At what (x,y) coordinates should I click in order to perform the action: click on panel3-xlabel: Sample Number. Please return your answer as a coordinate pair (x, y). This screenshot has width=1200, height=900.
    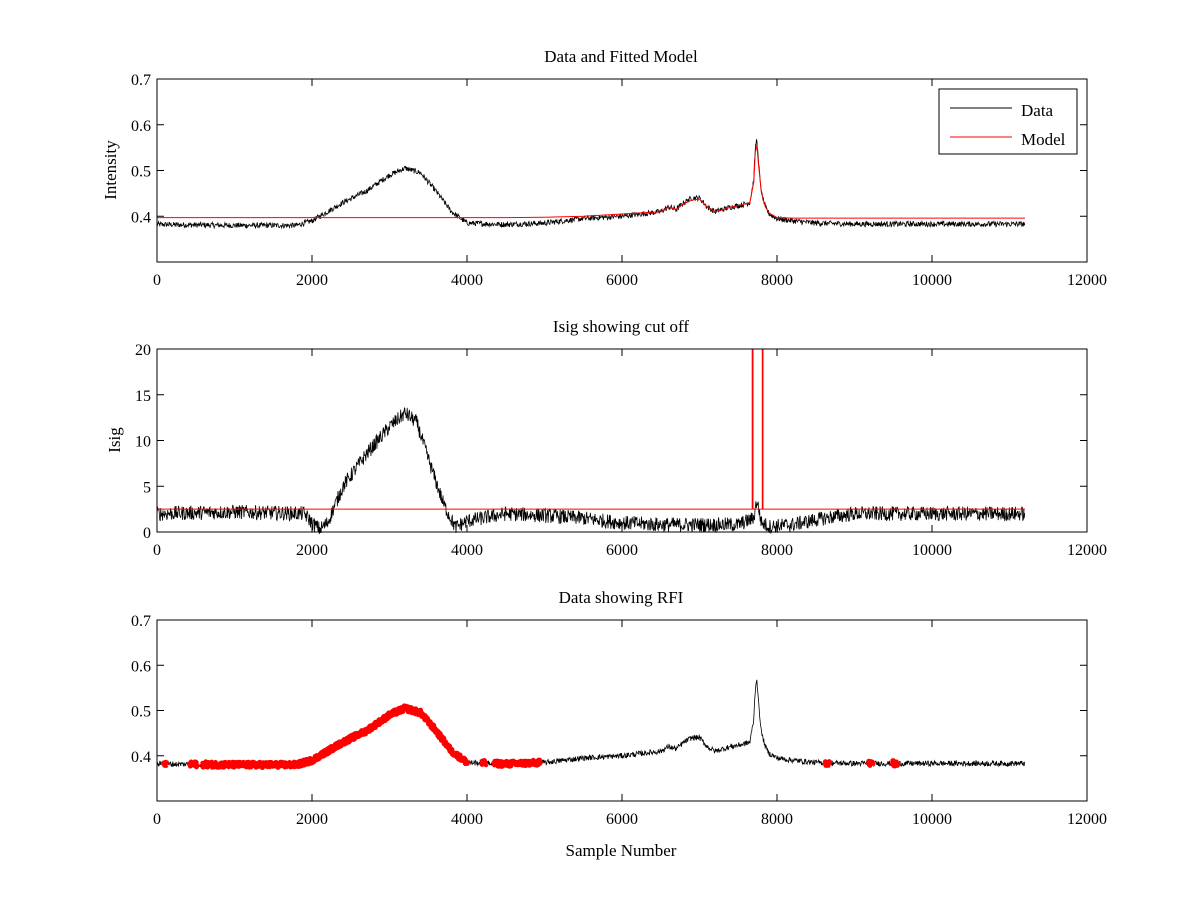
    Looking at the image, I should click on (621, 850).